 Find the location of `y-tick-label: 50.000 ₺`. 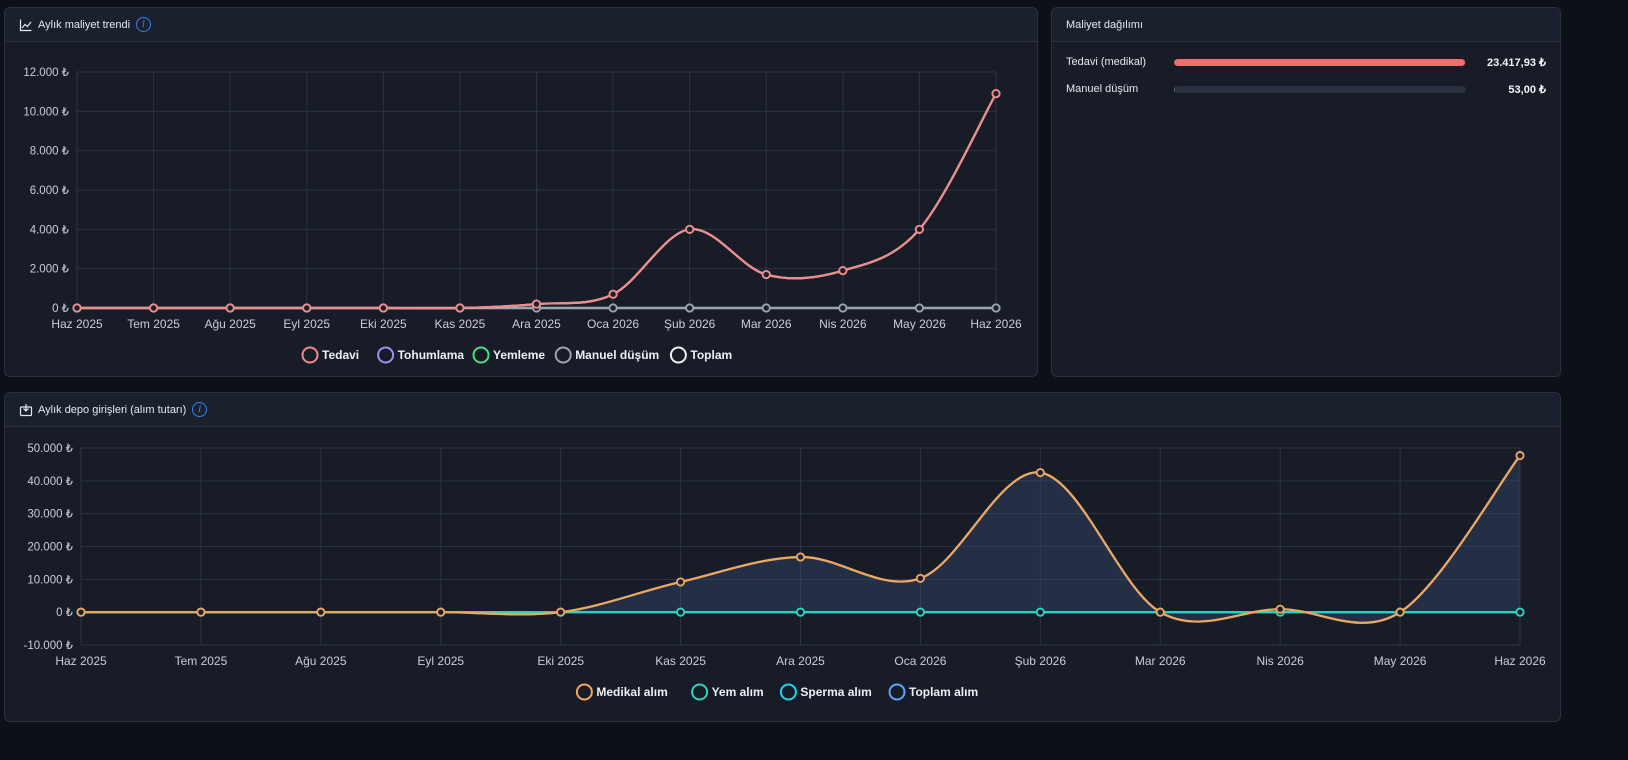

y-tick-label: 50.000 ₺ is located at coordinates (50, 449).